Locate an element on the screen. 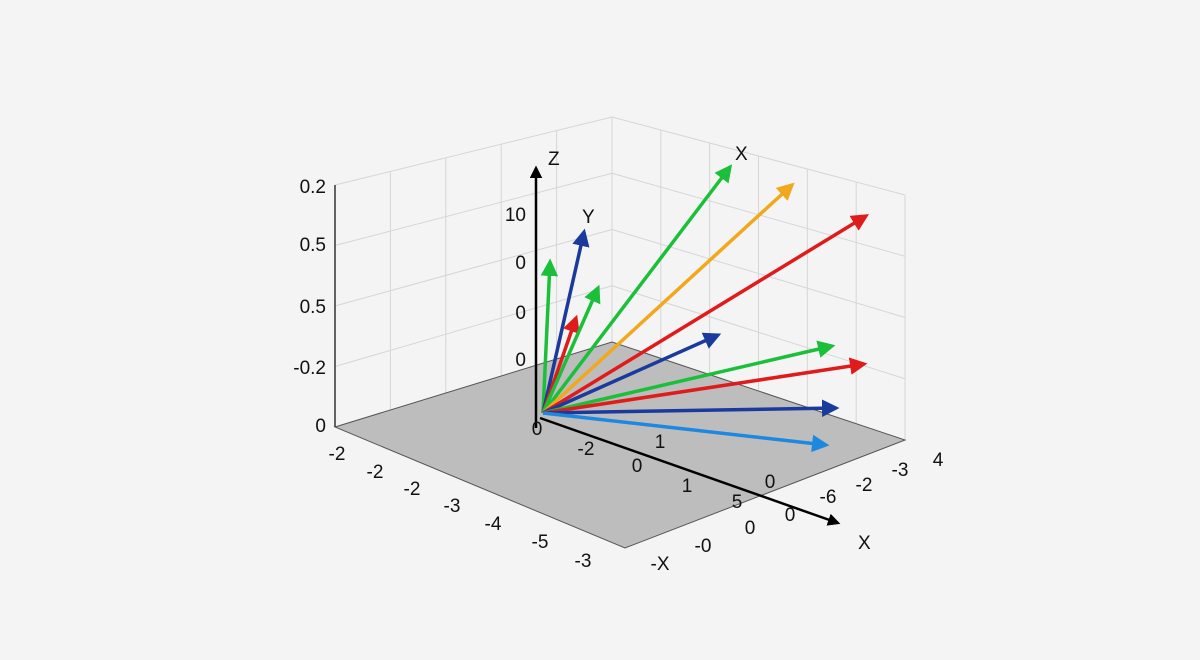  axis-label: 4 is located at coordinates (938, 460).